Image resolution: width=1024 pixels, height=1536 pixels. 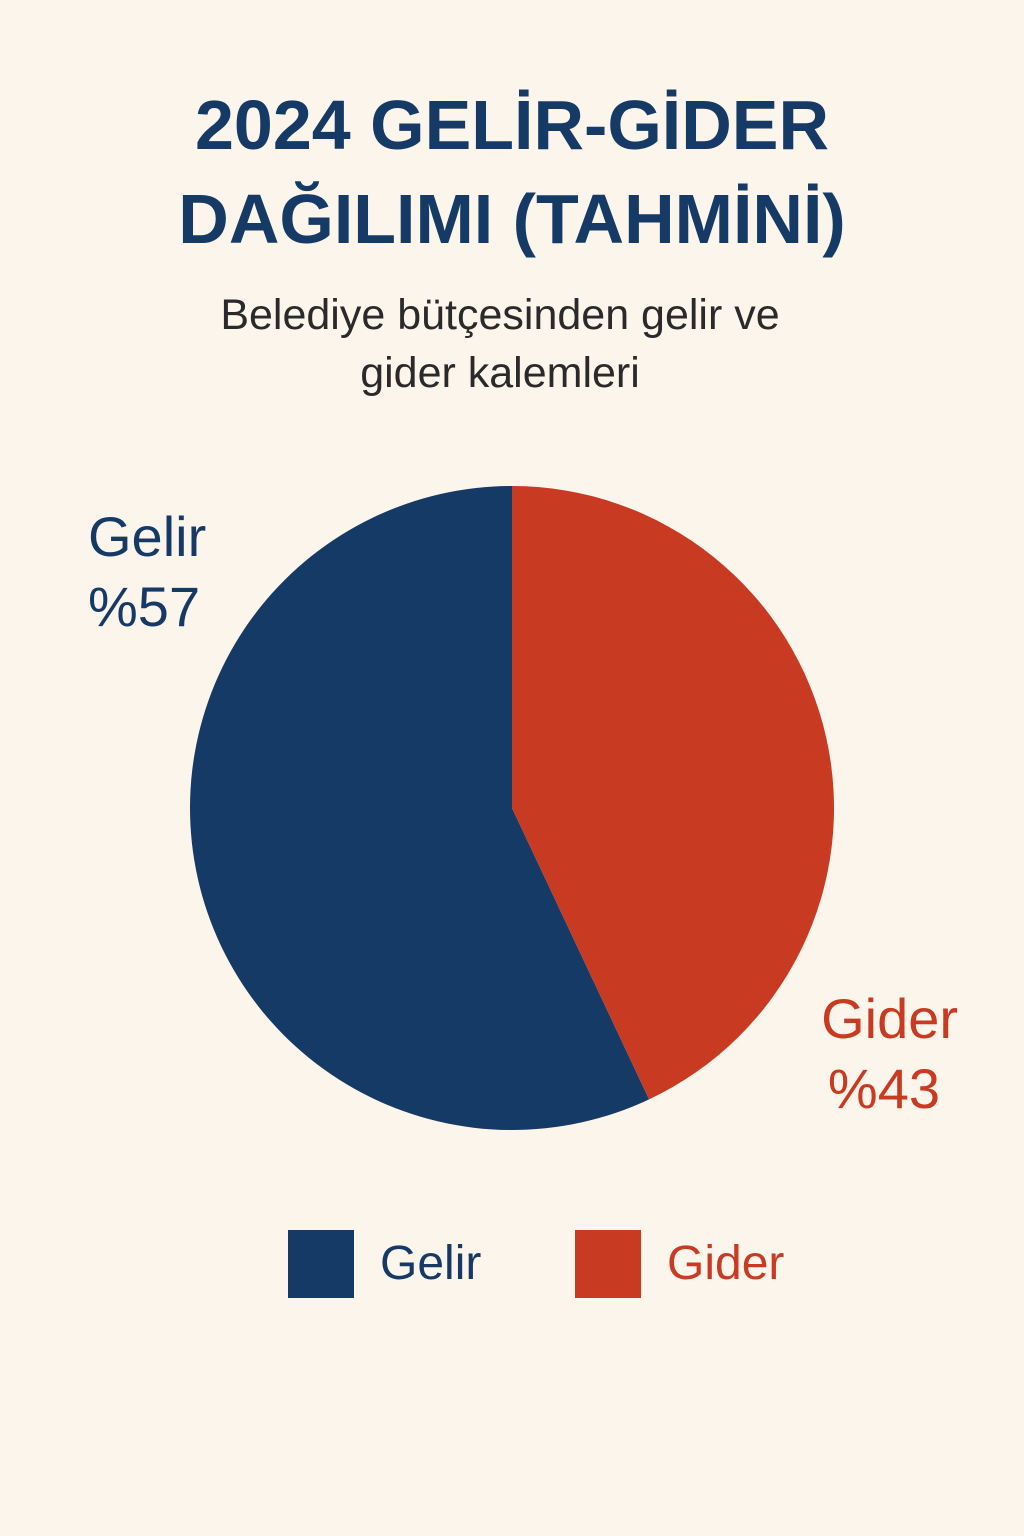 What do you see at coordinates (321, 1264) in the screenshot?
I see `legend-swatch-gelir` at bounding box center [321, 1264].